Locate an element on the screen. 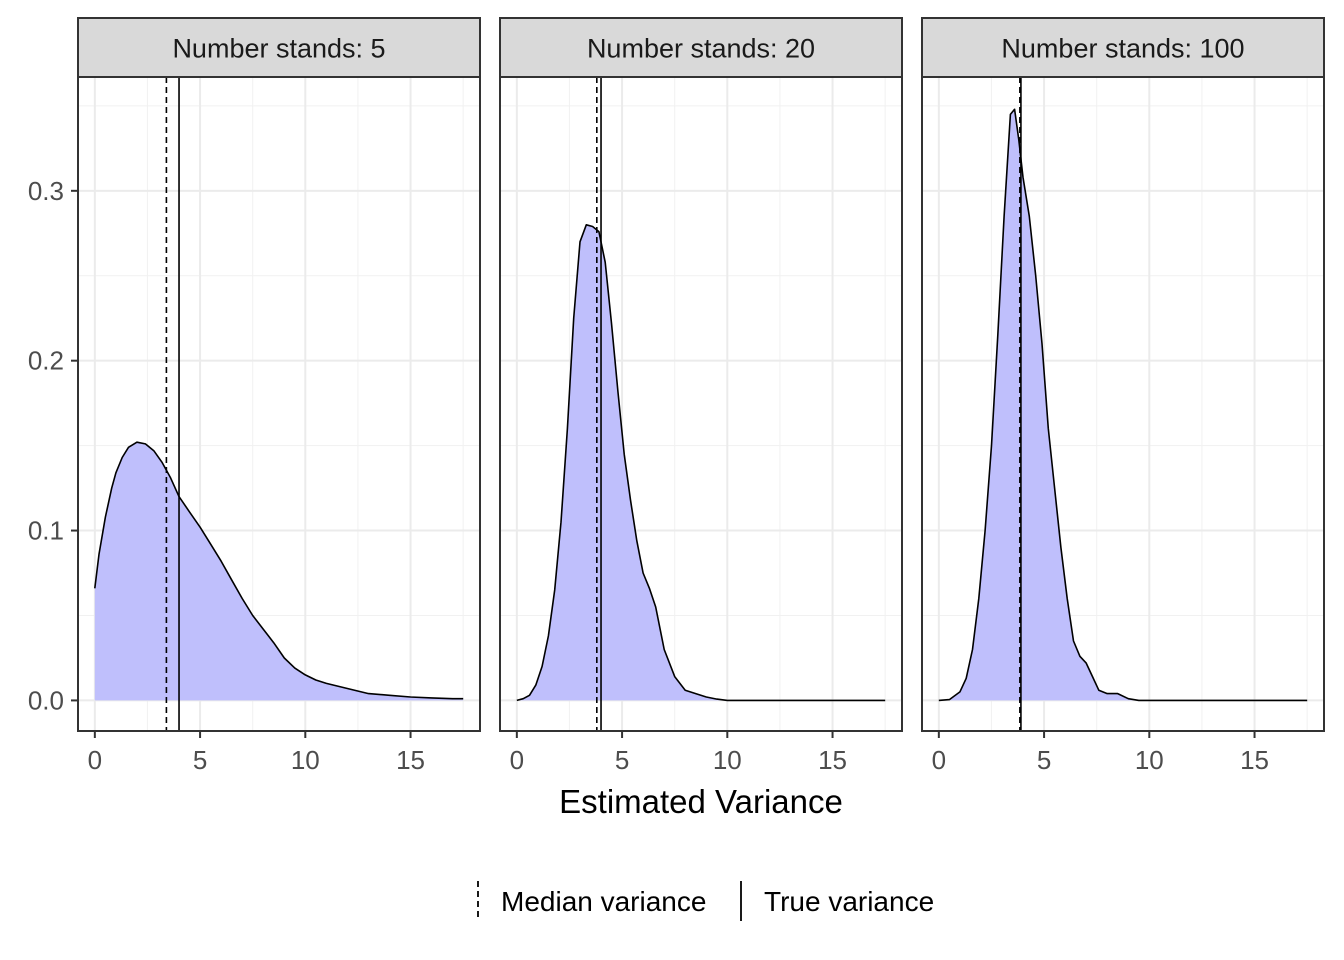 The height and width of the screenshot is (960, 1344). y-axis: 0.0 0.1 0.2 0.3 is located at coordinates (53, 445).